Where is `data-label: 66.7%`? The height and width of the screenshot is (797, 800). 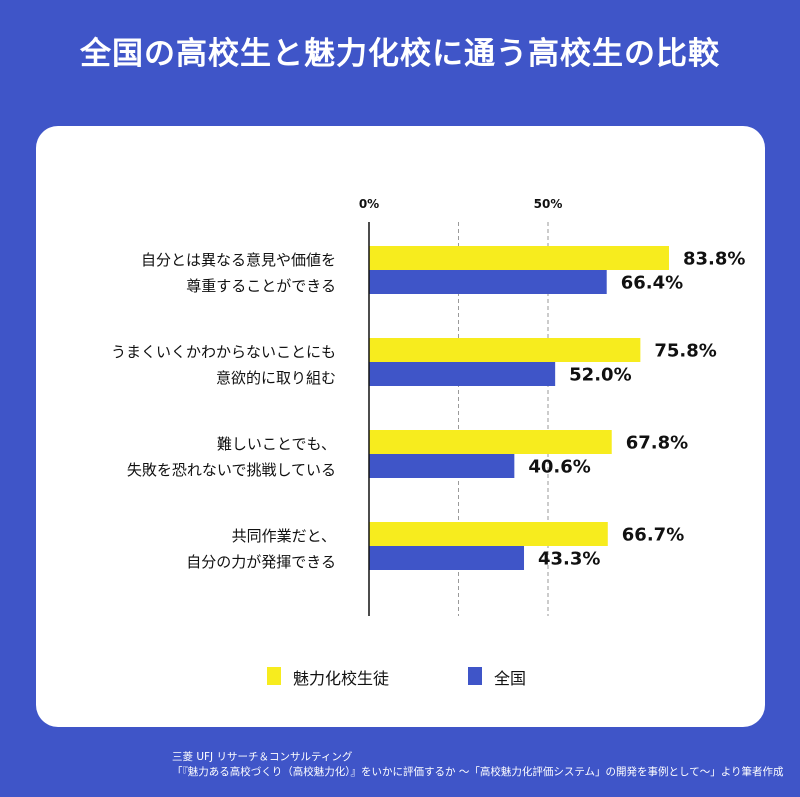 data-label: 66.7% is located at coordinates (653, 535).